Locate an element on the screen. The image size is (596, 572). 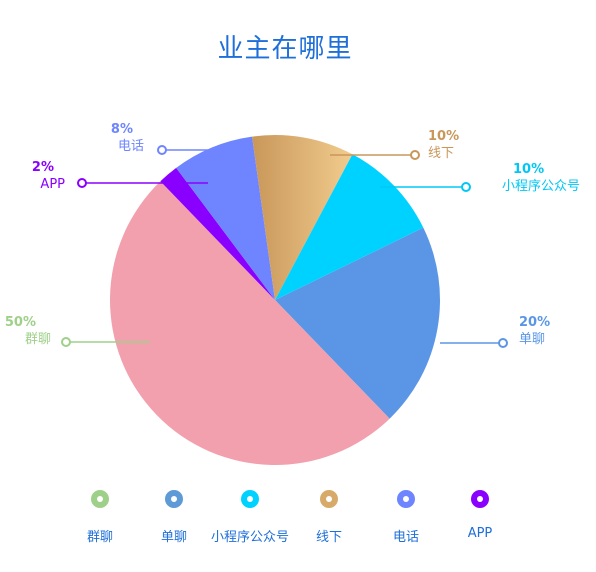
percent-label-app: 2% is located at coordinates (43, 167).